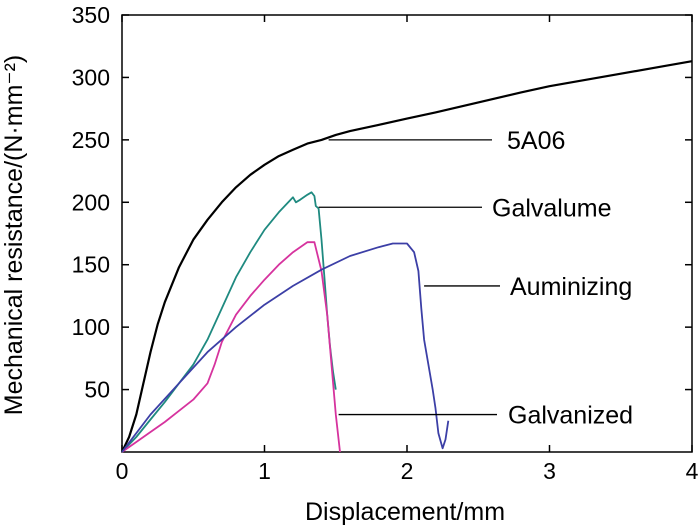 This screenshot has width=700, height=530. Describe the element at coordinates (405, 512) in the screenshot. I see `x-axis-title: Displacement/mm` at that location.